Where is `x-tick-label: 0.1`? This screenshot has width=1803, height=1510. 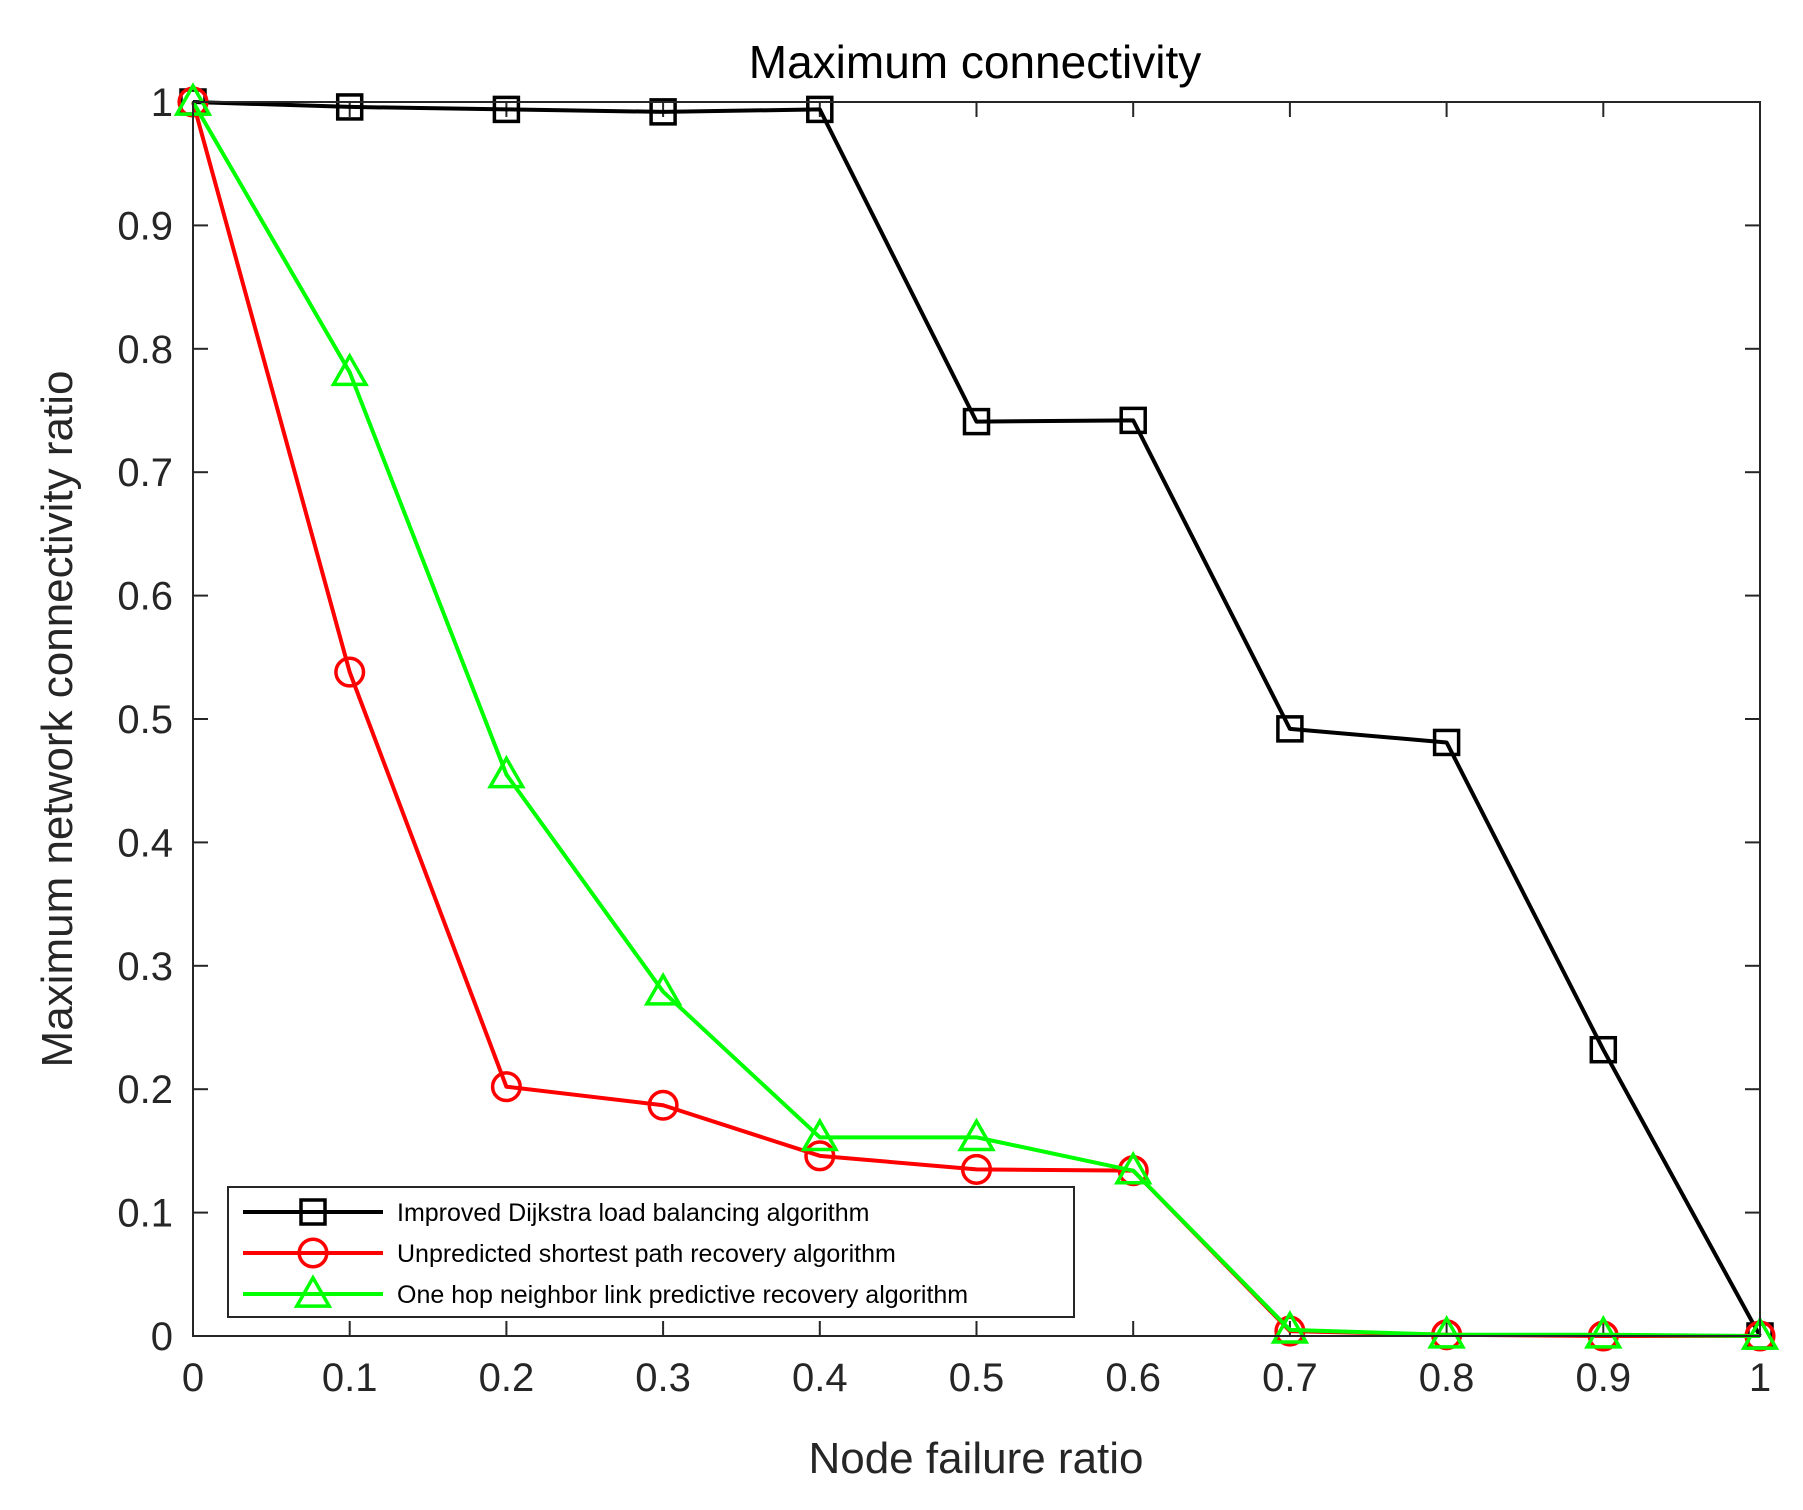 x-tick-label: 0.1 is located at coordinates (350, 1378).